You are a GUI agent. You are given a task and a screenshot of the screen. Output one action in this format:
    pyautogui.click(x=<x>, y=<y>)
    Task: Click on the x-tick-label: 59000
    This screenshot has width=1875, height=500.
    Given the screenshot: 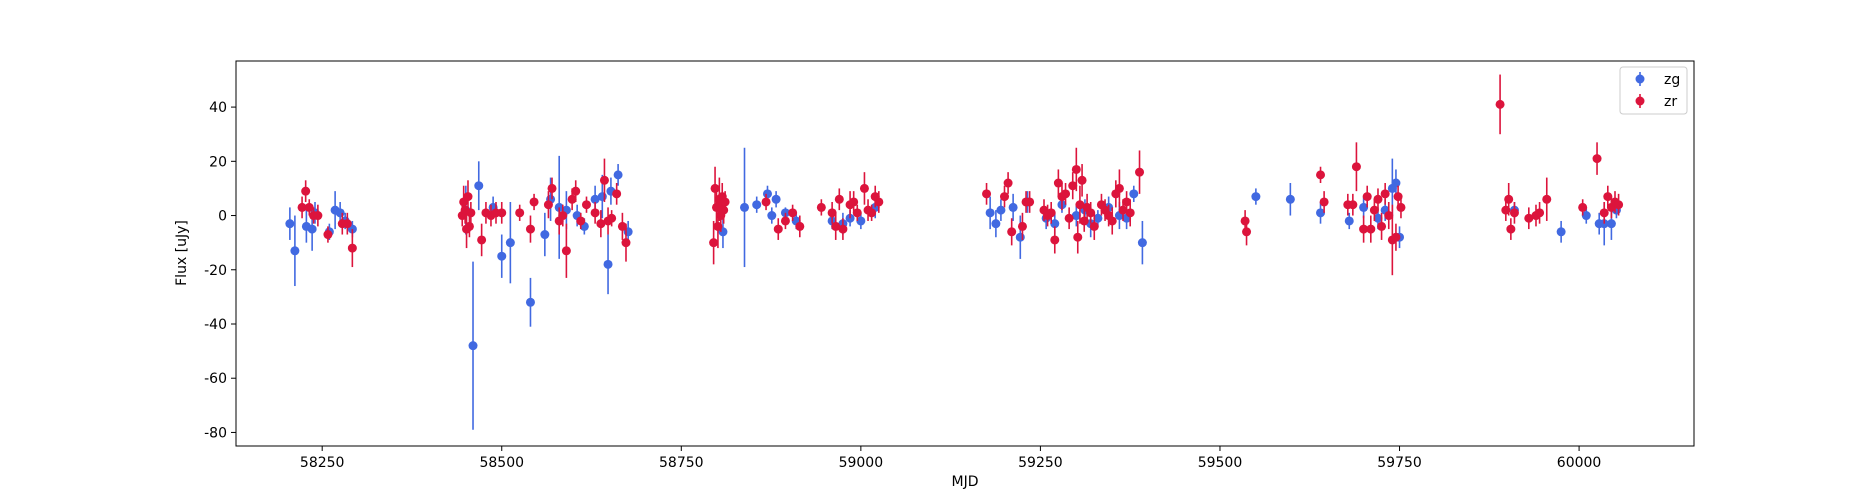 What is the action you would take?
    pyautogui.click(x=861, y=463)
    